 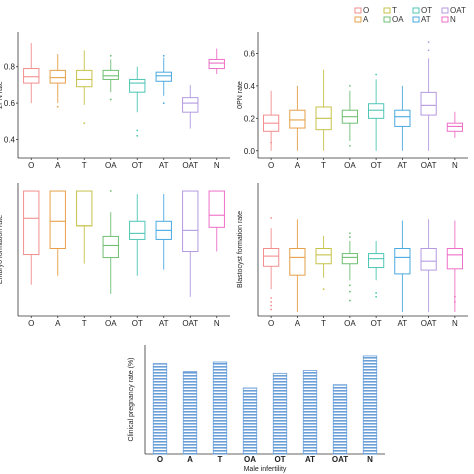 I want to click on legend-label: OA, so click(x=398, y=19).